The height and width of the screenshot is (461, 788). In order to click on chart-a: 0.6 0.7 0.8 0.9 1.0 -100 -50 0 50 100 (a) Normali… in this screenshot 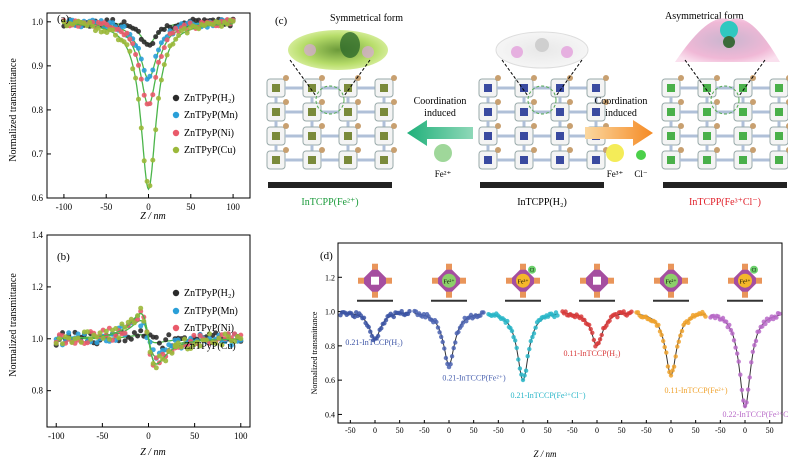, I will do `click(129, 117)`.